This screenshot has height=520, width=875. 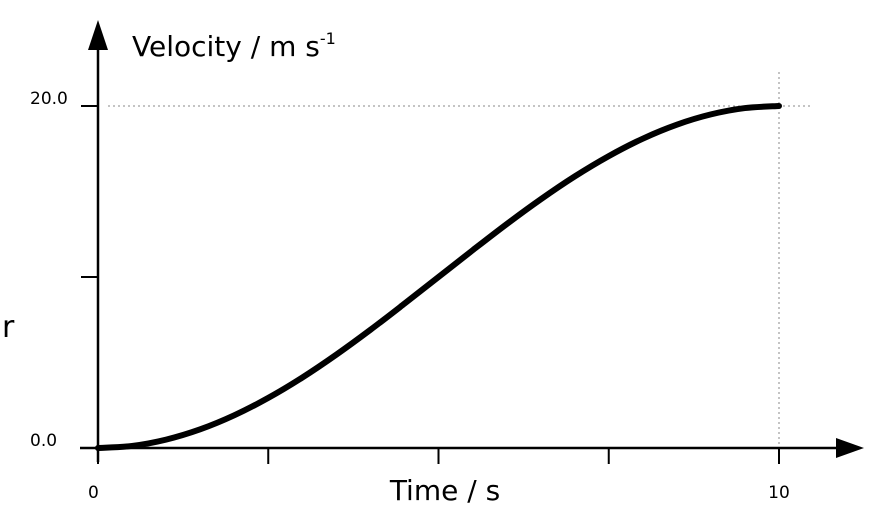 I want to click on y-axis-arrow, so click(x=98, y=35).